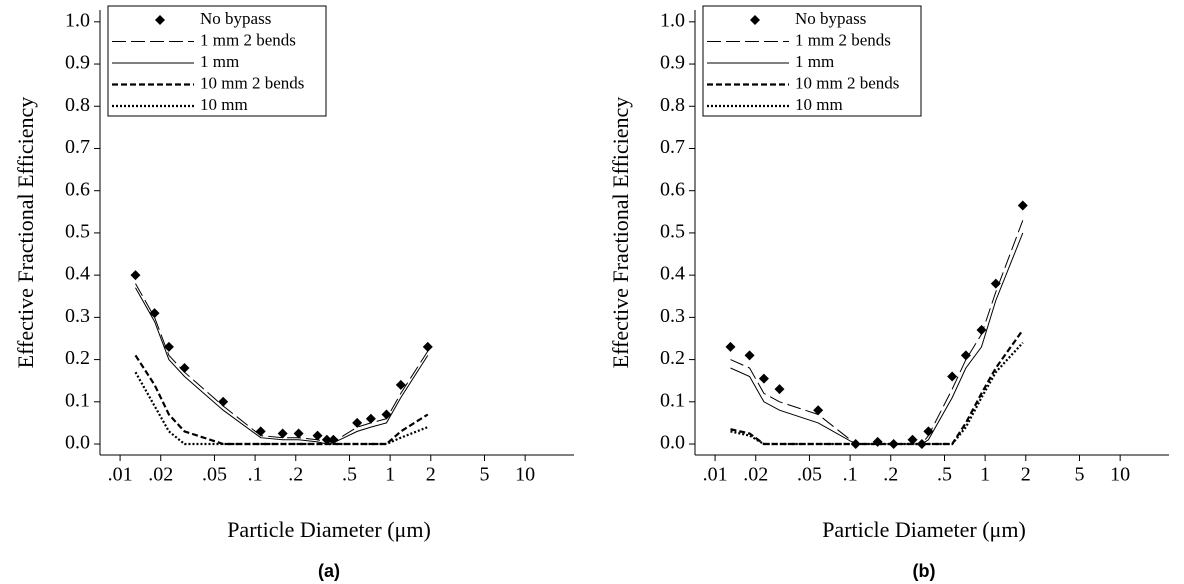 The height and width of the screenshot is (584, 1184). I want to click on caption: (a), so click(329, 571).